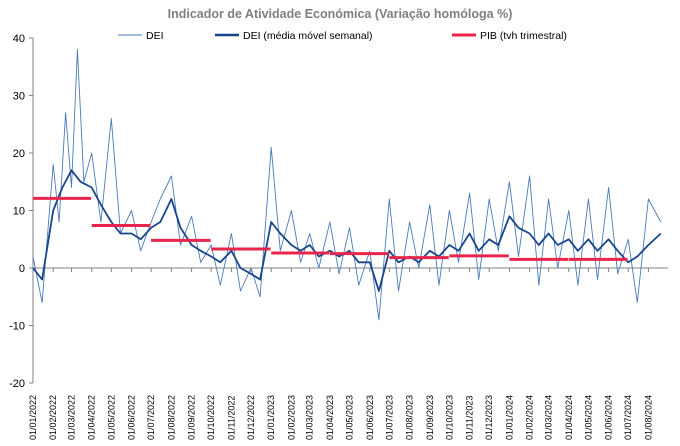  What do you see at coordinates (509, 417) in the screenshot?
I see `x-tick-label: 01/01/2024` at bounding box center [509, 417].